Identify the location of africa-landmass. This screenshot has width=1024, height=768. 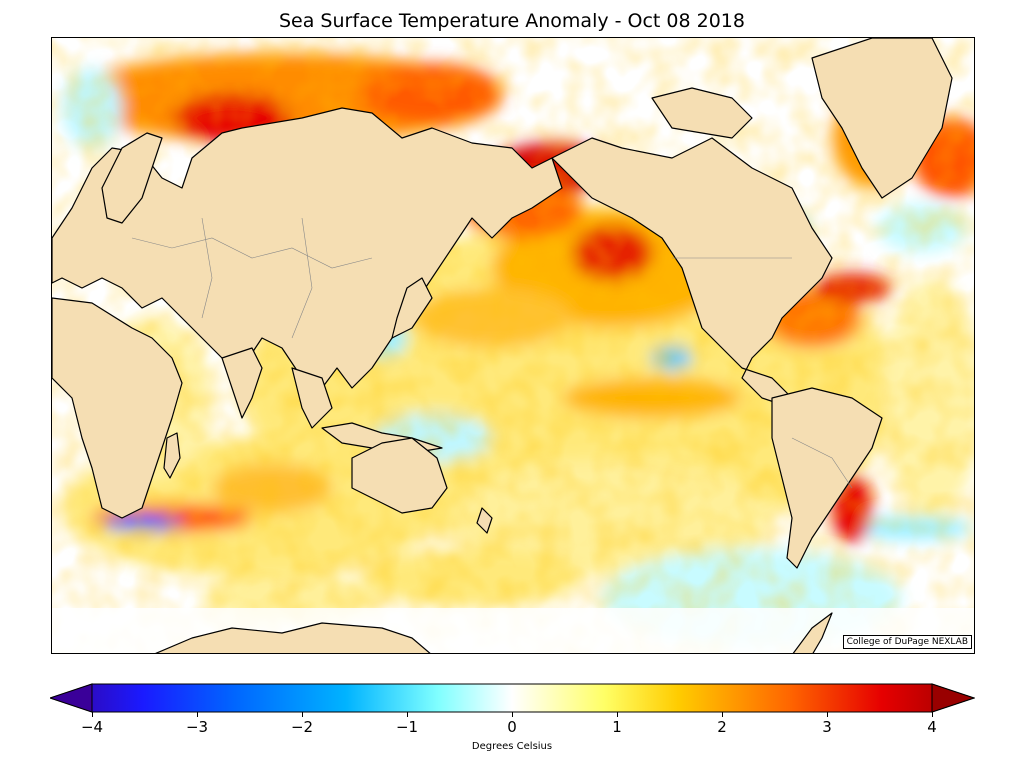
(117, 408).